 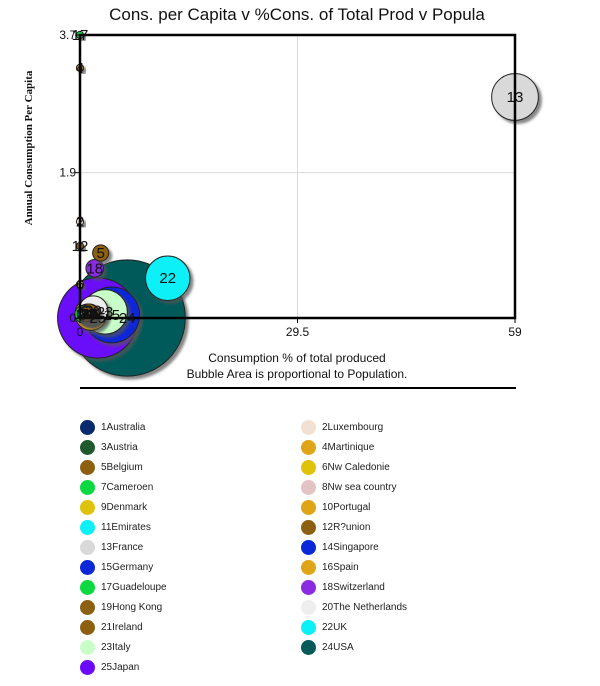 I want to click on legend-label: 25Japan, so click(x=120, y=667).